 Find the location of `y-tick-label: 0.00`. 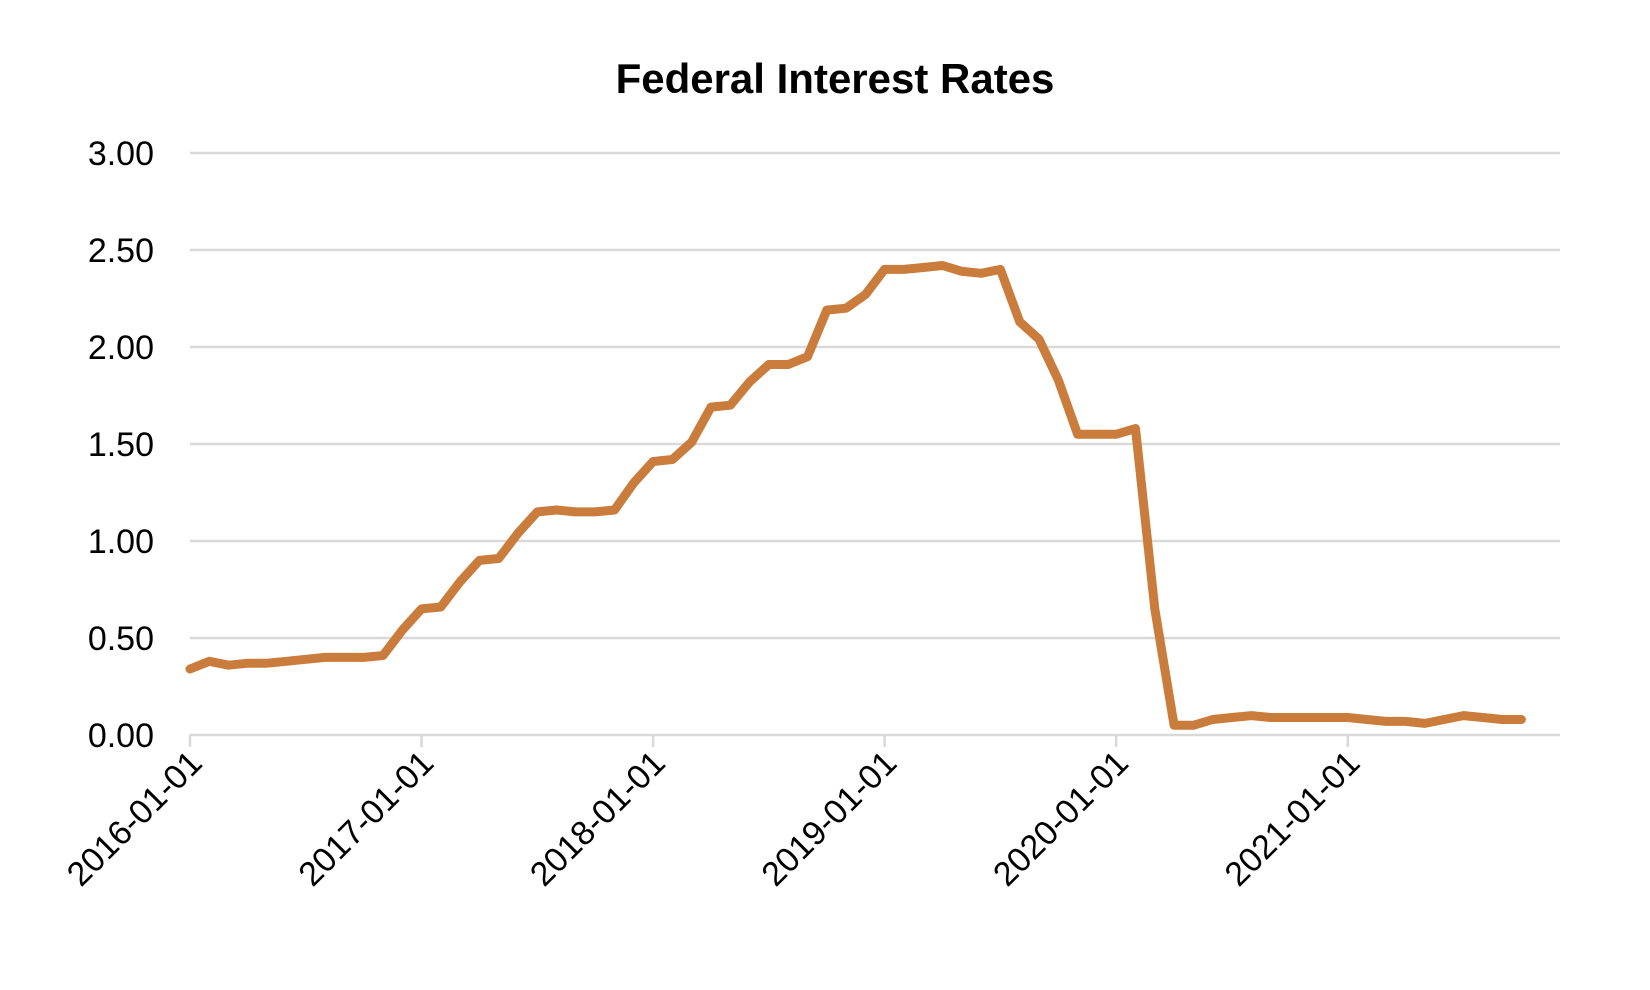

y-tick-label: 0.00 is located at coordinates (121, 736).